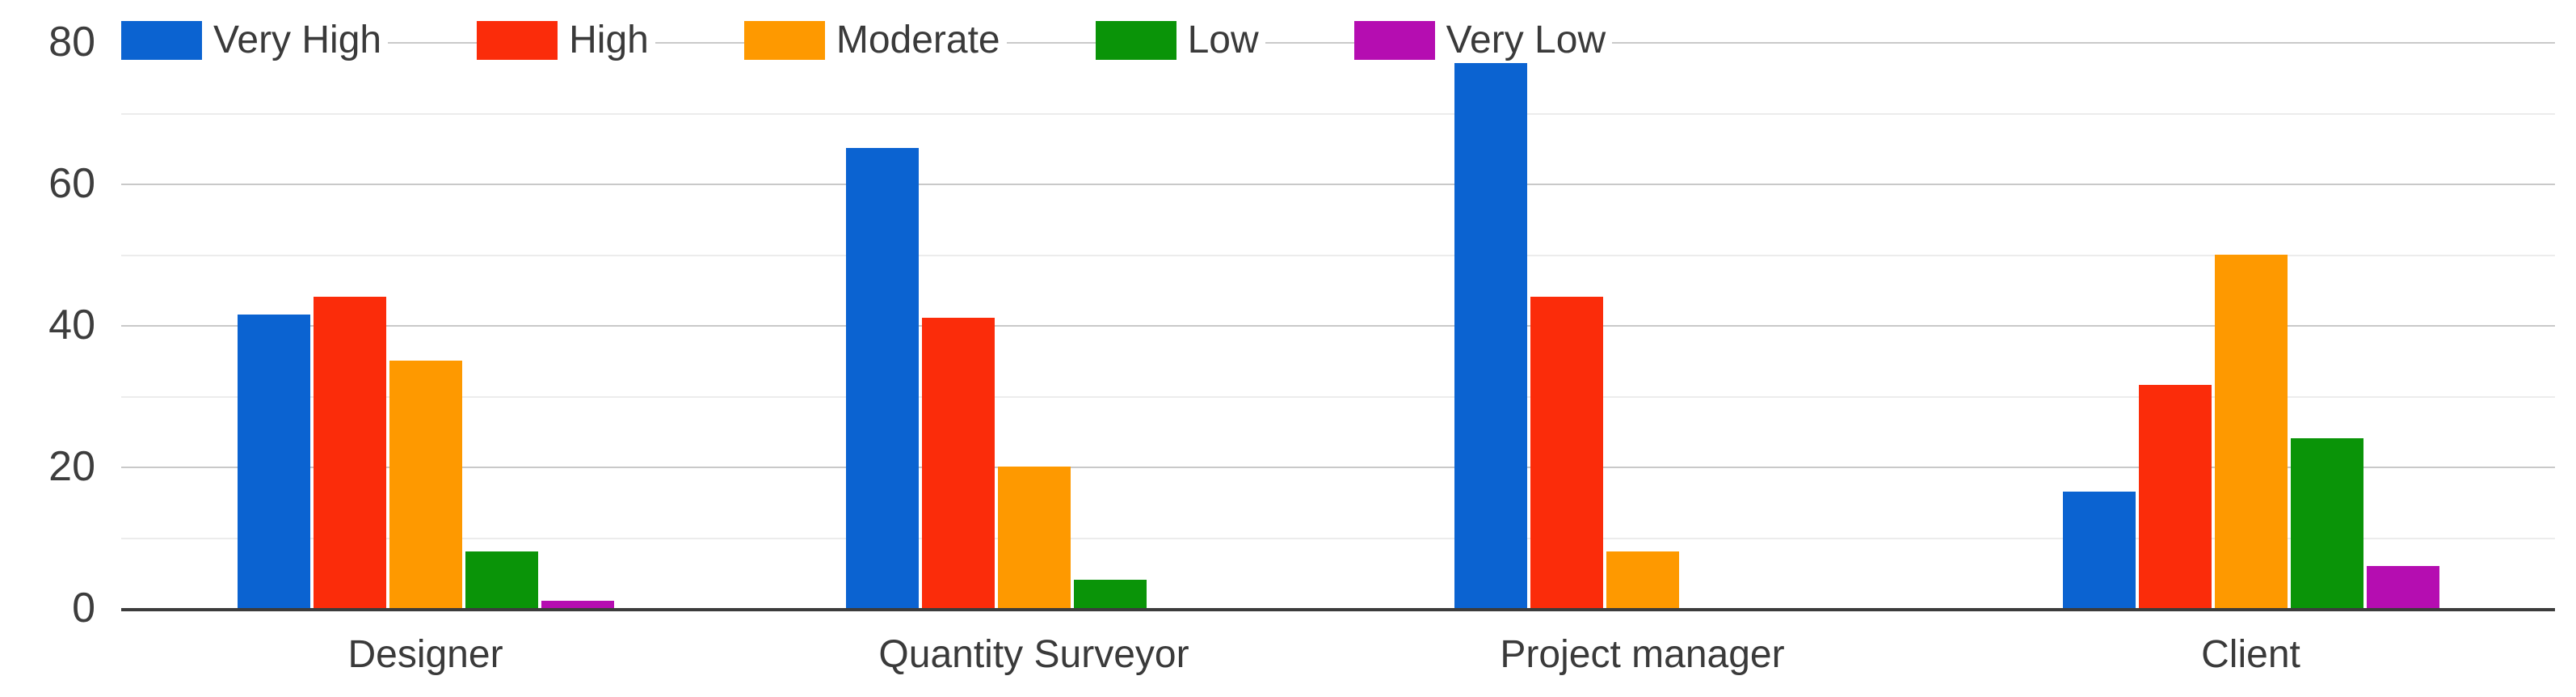 The height and width of the screenshot is (697, 2576). Describe the element at coordinates (1110, 594) in the screenshot. I see `bar-low-quantity-surveyor` at that location.